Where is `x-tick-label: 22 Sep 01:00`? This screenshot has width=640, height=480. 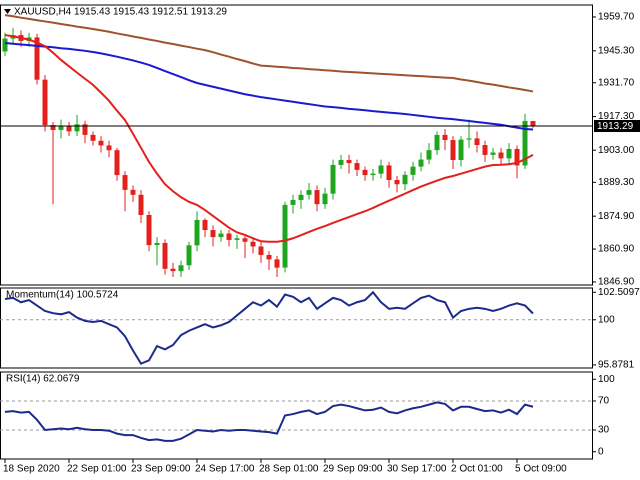
x-tick-label: 22 Sep 01:00 is located at coordinates (97, 469).